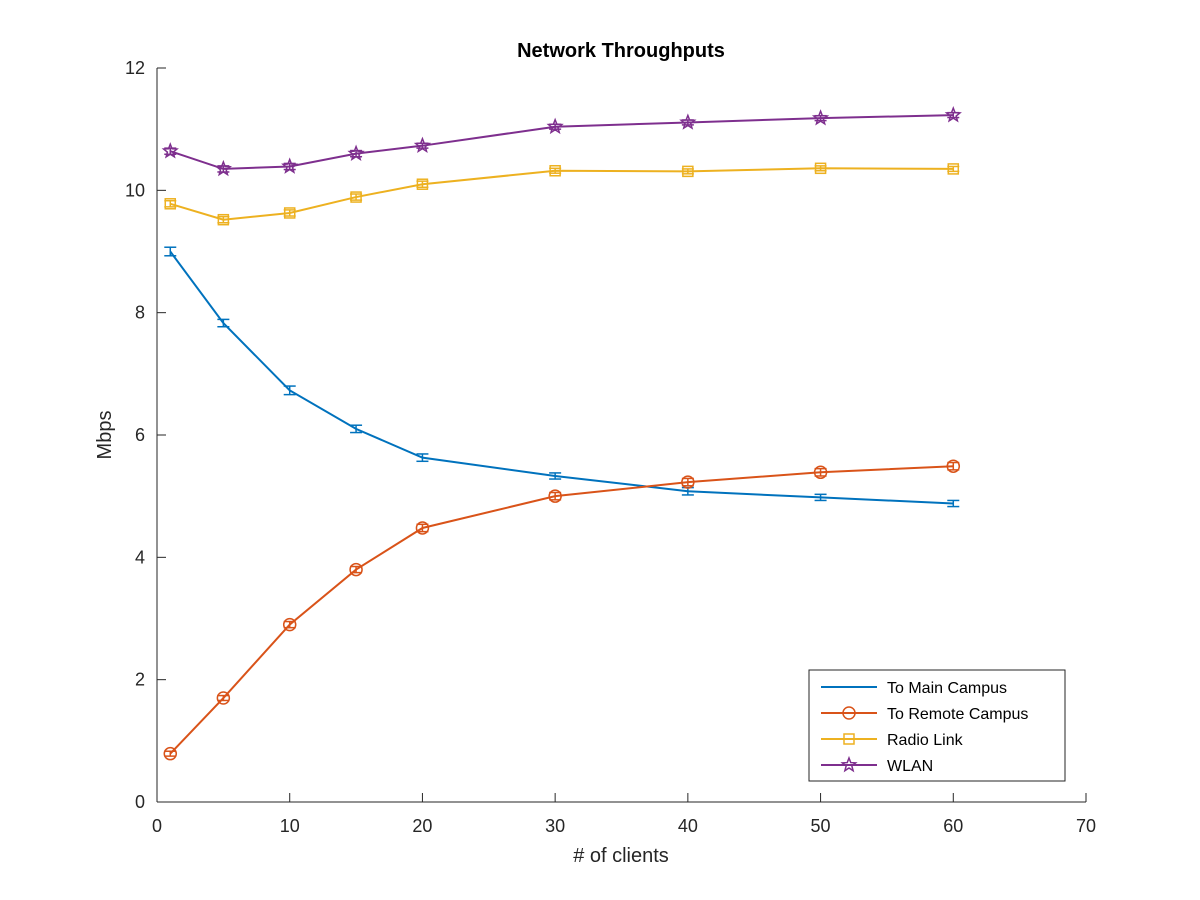  I want to click on x-tick-label: 20, so click(422, 826).